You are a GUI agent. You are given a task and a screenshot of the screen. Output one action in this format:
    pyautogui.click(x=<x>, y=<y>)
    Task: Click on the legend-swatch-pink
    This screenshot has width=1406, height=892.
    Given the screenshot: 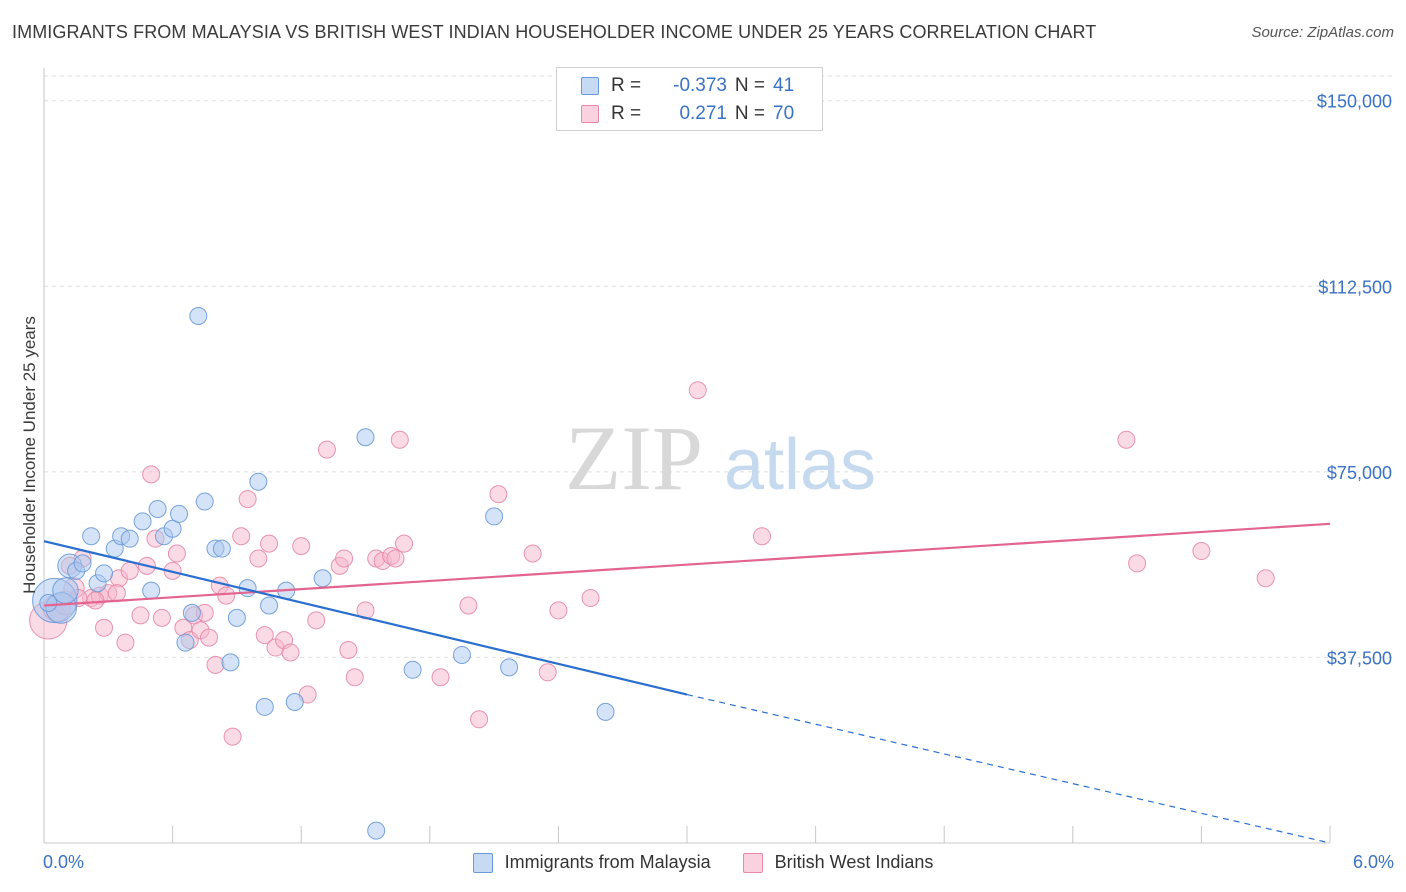 What is the action you would take?
    pyautogui.click(x=590, y=114)
    